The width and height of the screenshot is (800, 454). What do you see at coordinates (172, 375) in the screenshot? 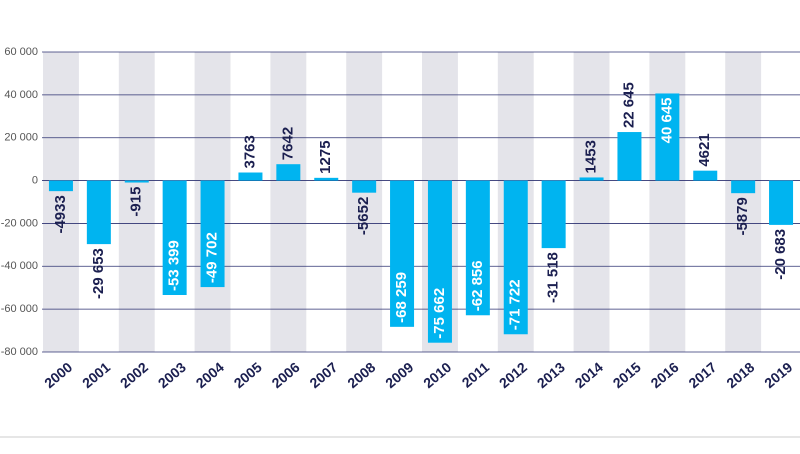
I see `x-tick-label: 2003` at bounding box center [172, 375].